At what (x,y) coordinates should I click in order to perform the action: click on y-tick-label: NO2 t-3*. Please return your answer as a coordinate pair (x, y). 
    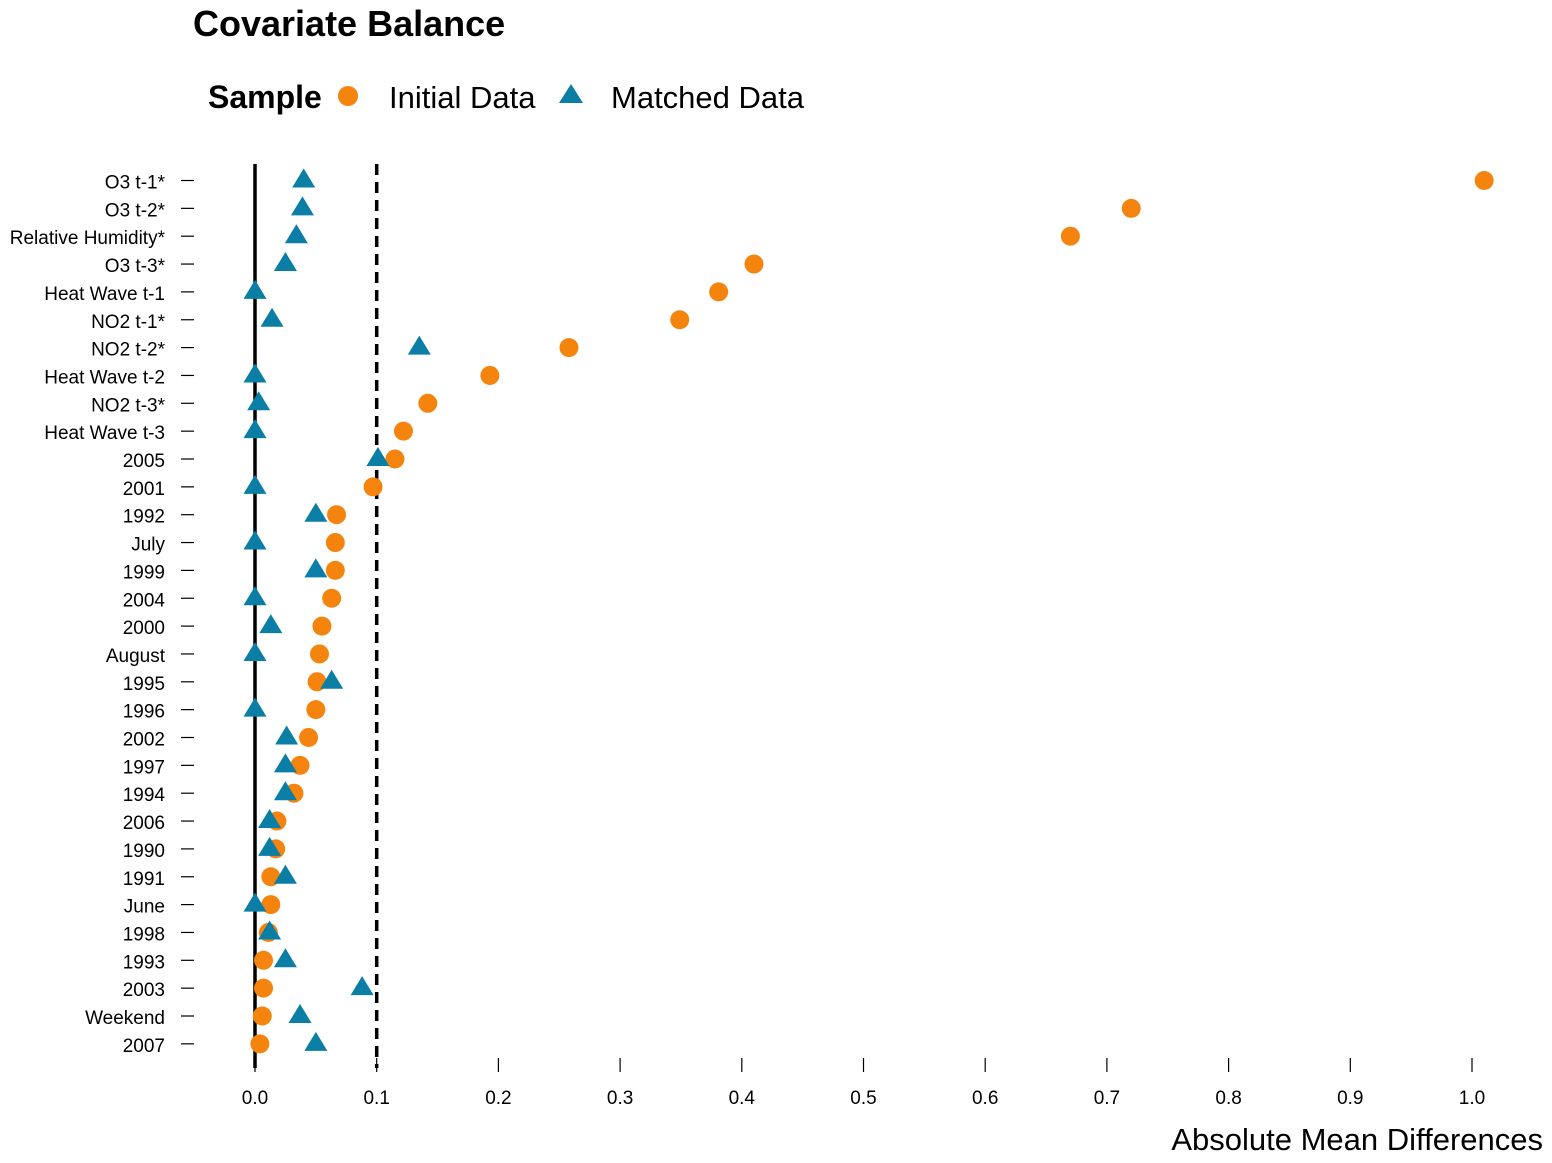
    Looking at the image, I should click on (128, 405).